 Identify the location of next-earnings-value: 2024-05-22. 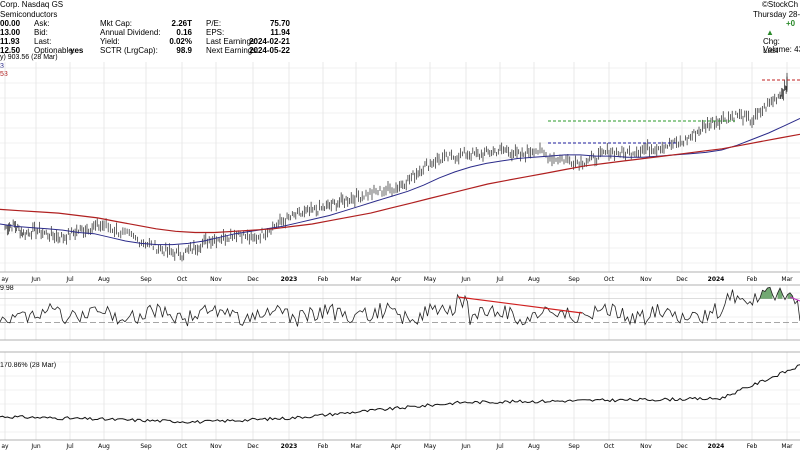
(269, 50).